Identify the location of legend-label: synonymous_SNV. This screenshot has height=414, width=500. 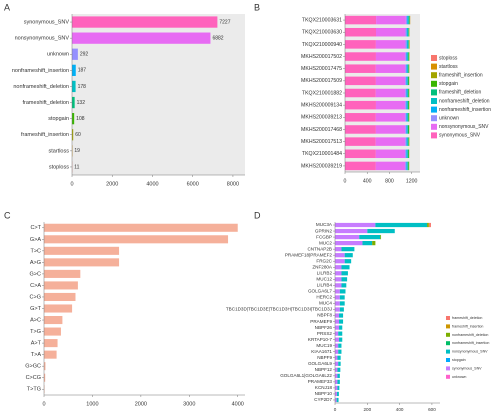
(460, 136).